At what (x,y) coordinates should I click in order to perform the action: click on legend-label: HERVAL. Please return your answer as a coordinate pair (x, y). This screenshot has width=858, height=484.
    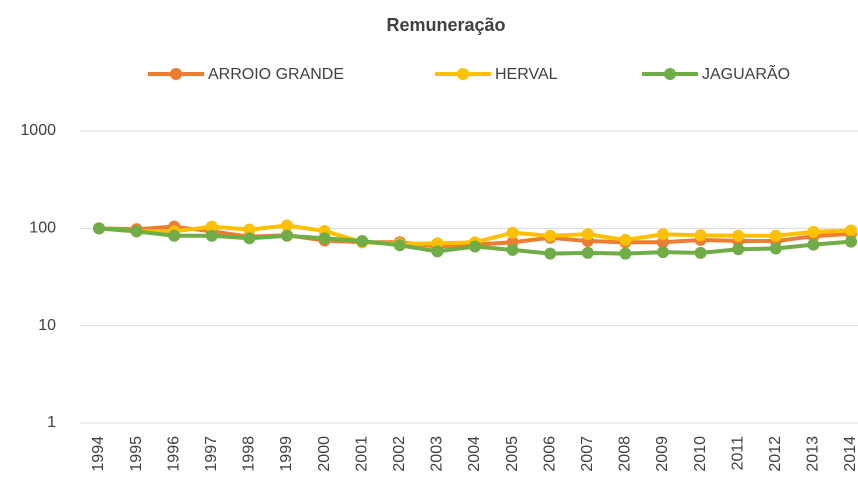
    Looking at the image, I should click on (526, 74).